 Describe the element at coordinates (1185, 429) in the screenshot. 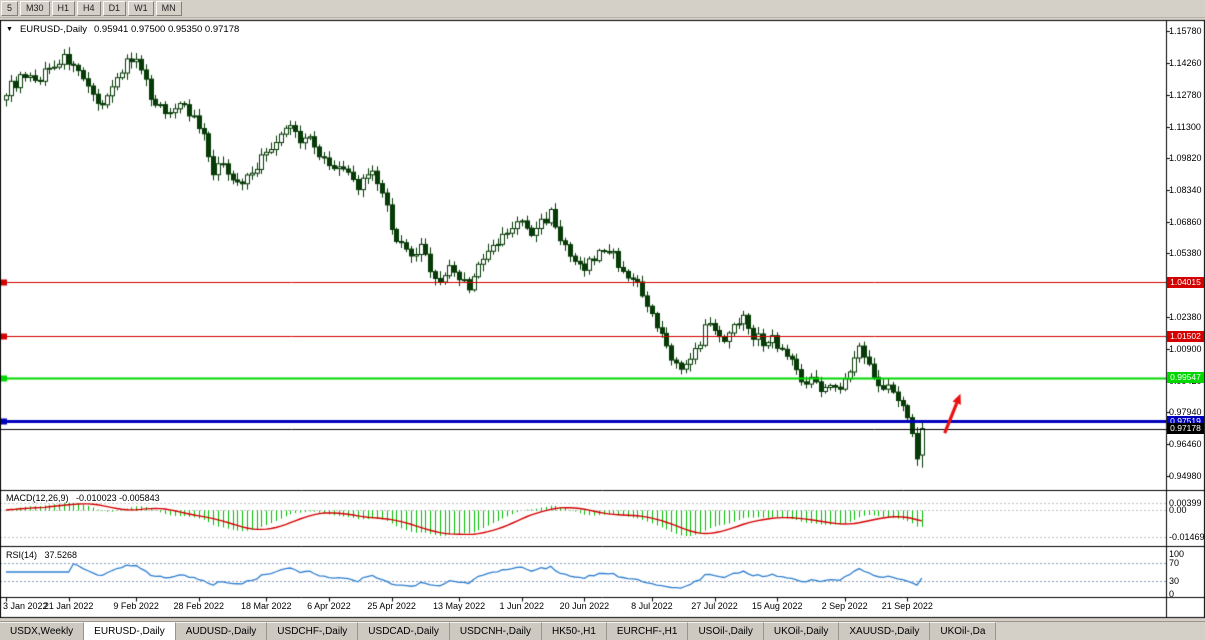

I see `current-price-tag: 0.97178` at that location.